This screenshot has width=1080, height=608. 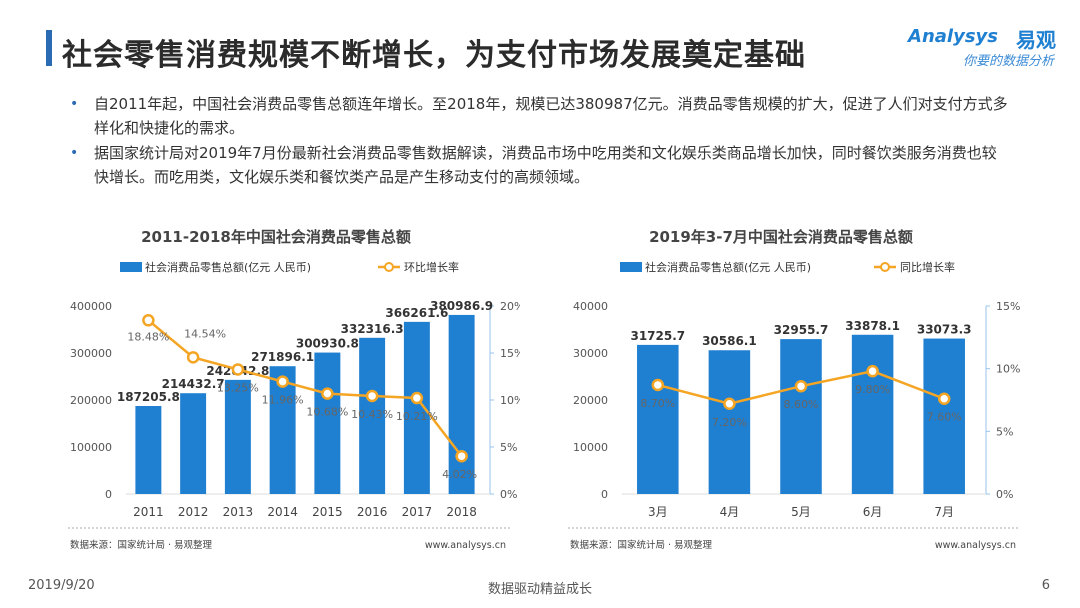 I want to click on y-axis-tick-label: 0, so click(x=108, y=494).